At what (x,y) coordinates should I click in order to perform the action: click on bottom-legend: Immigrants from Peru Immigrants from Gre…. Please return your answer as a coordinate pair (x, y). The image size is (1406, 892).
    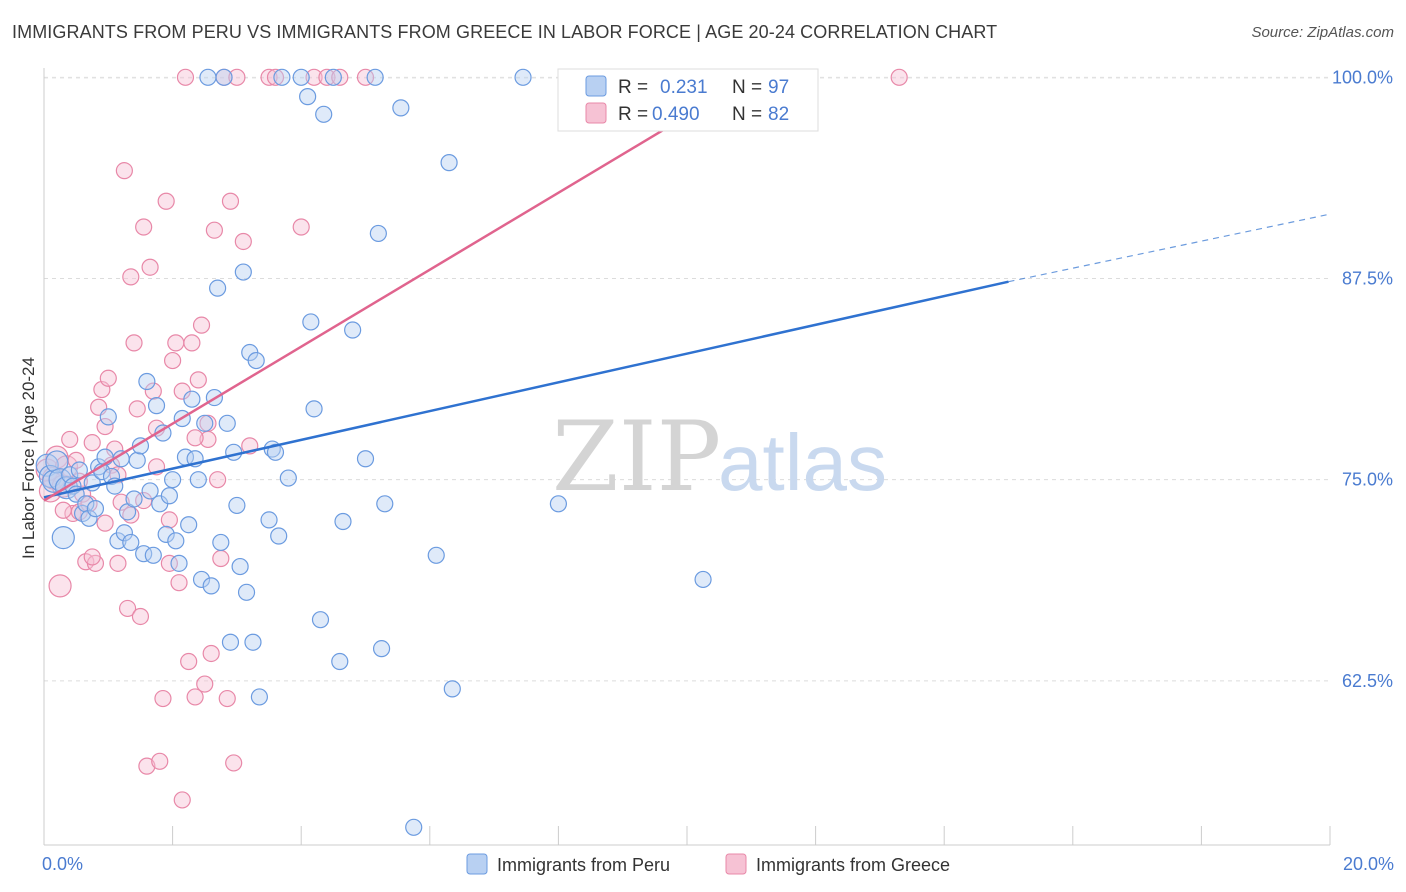
    Looking at the image, I should click on (708, 864).